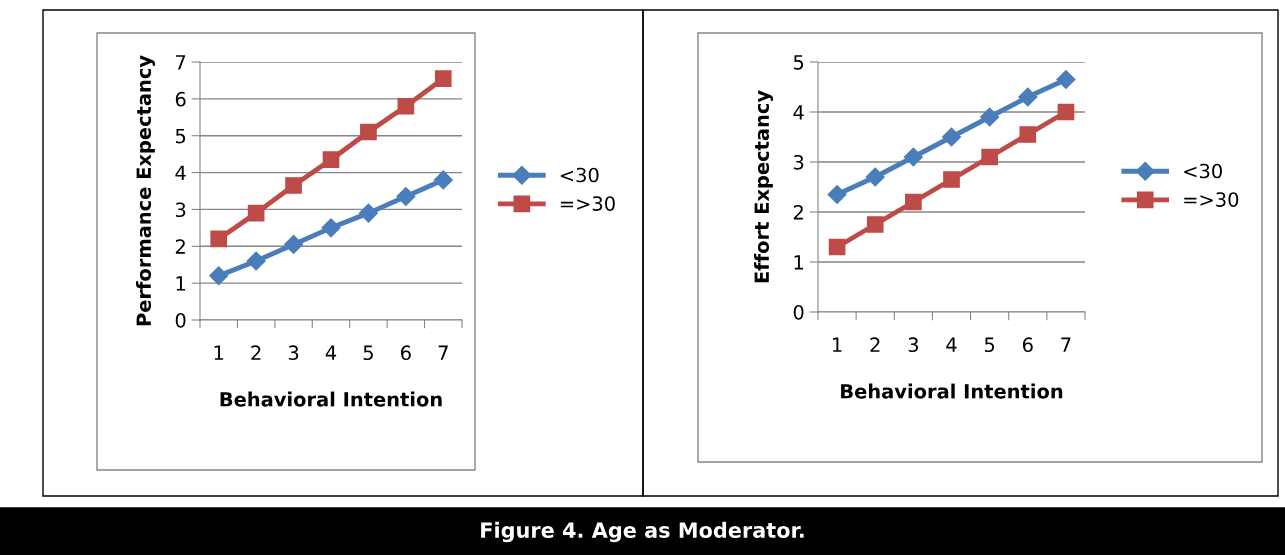  I want to click on y-axis-title: Effort Expectancy, so click(763, 186).